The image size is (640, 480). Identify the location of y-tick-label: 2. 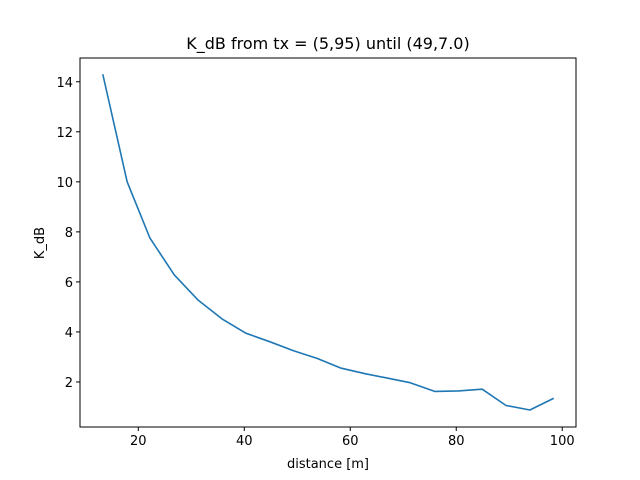
(69, 383).